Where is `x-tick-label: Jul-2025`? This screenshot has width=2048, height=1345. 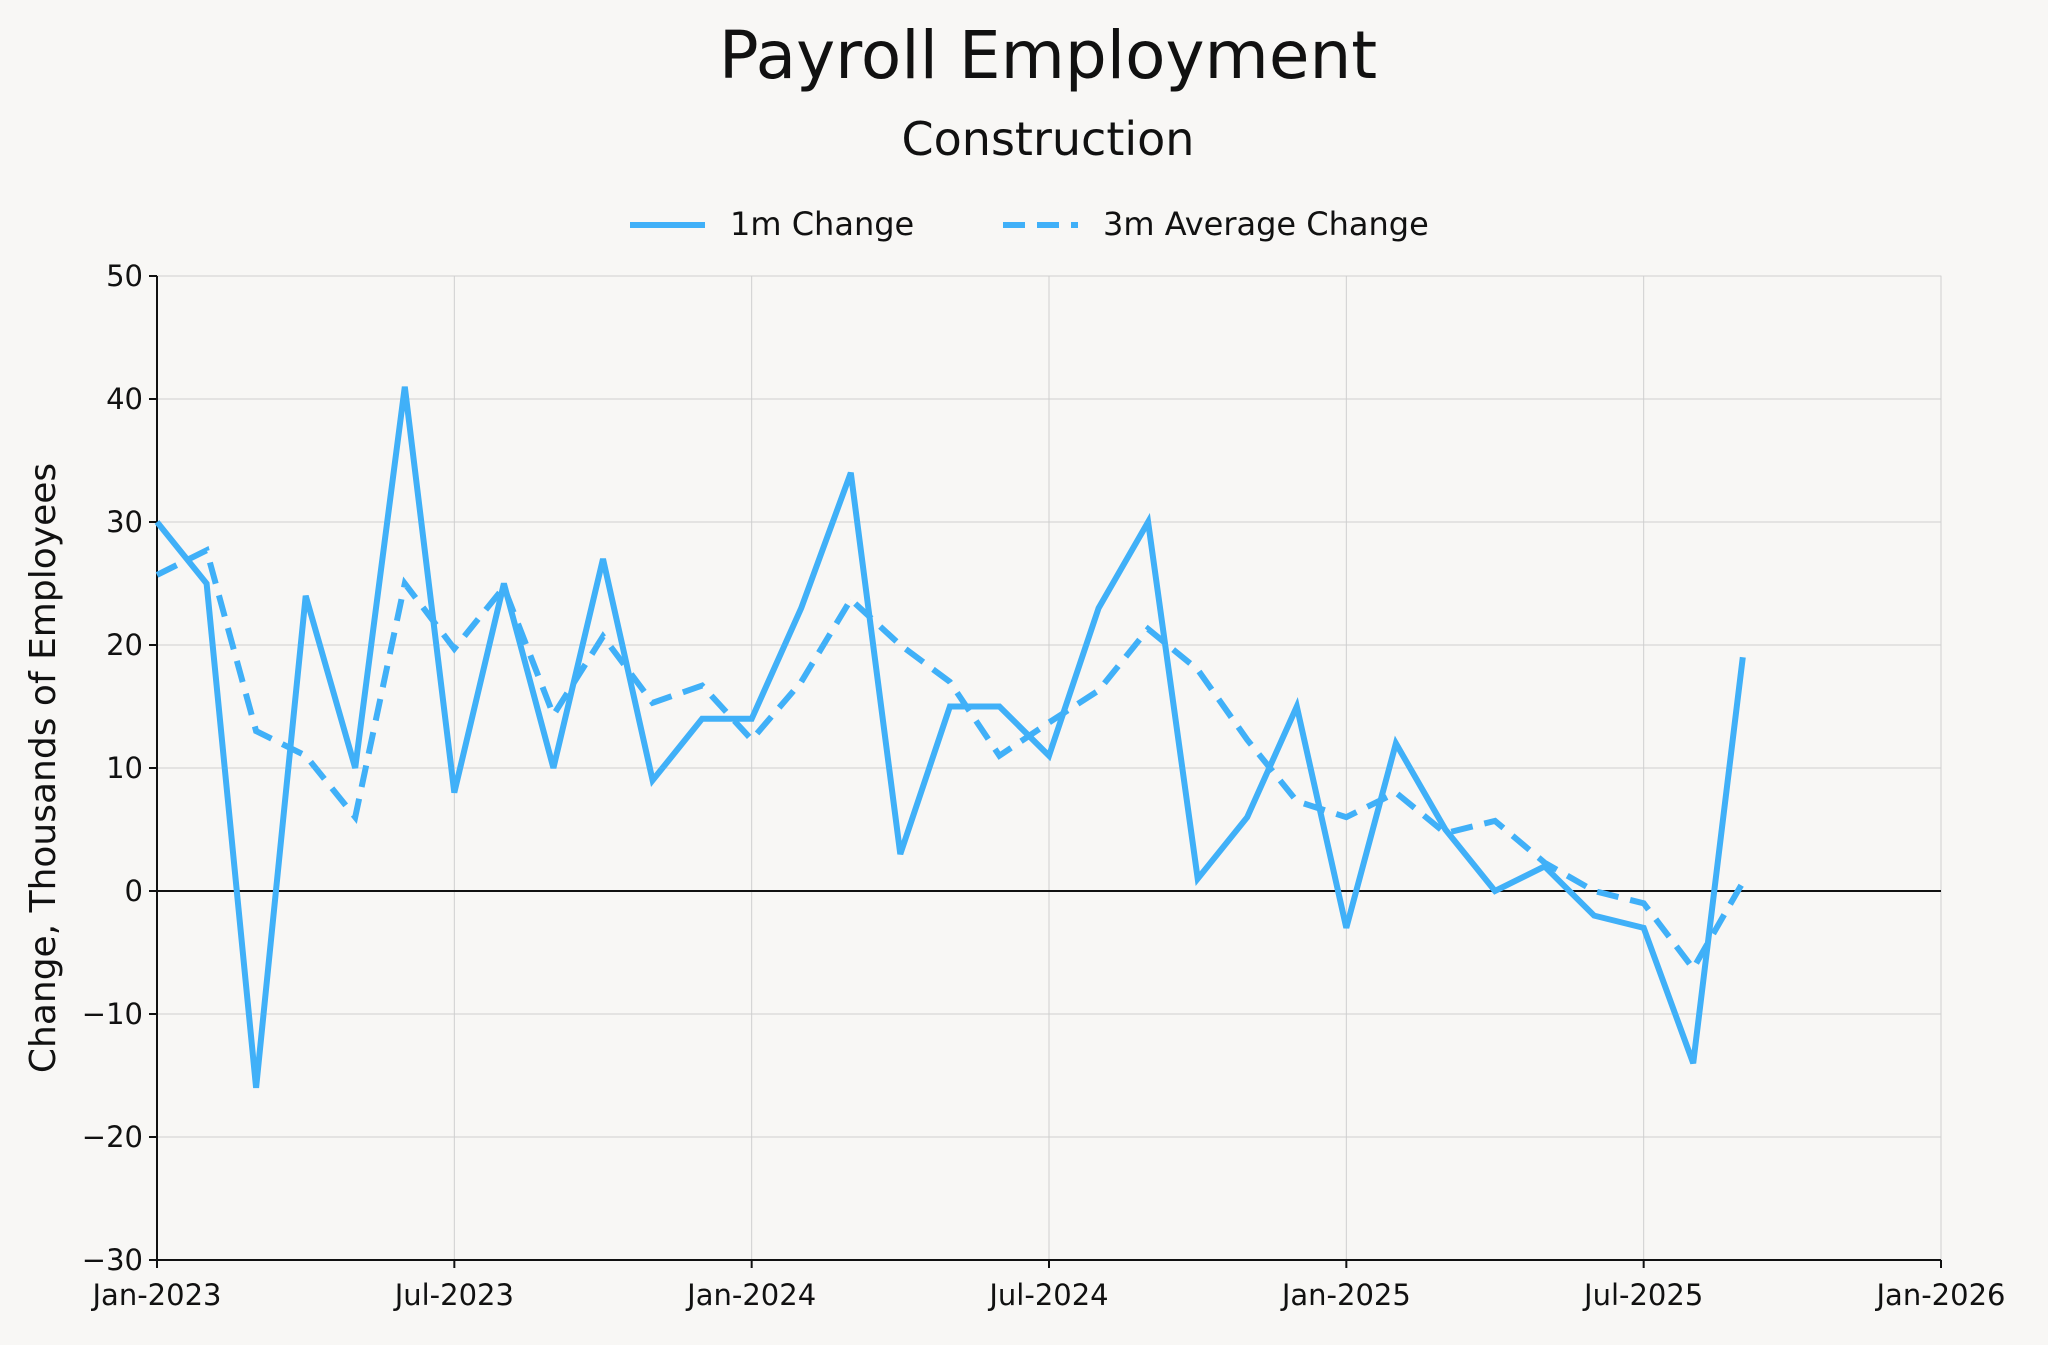 x-tick-label: Jul-2025 is located at coordinates (1642, 1295).